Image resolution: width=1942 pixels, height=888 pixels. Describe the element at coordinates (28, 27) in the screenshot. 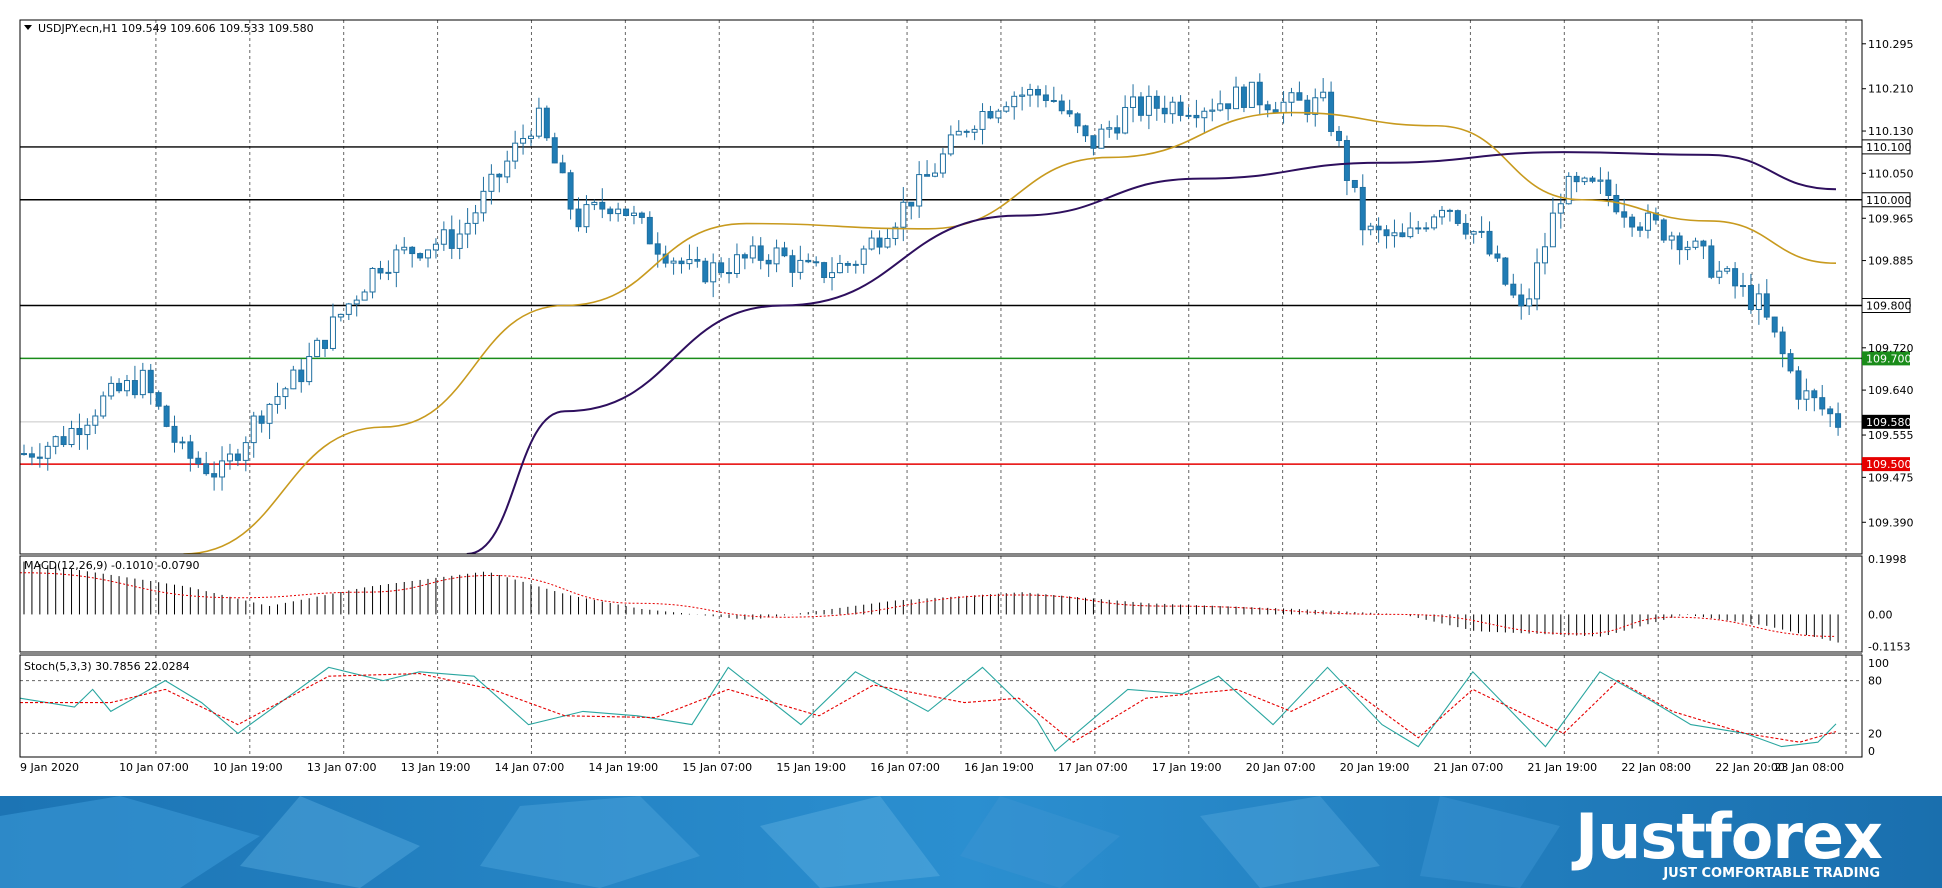

I see `dropdown-triangle-icon` at that location.